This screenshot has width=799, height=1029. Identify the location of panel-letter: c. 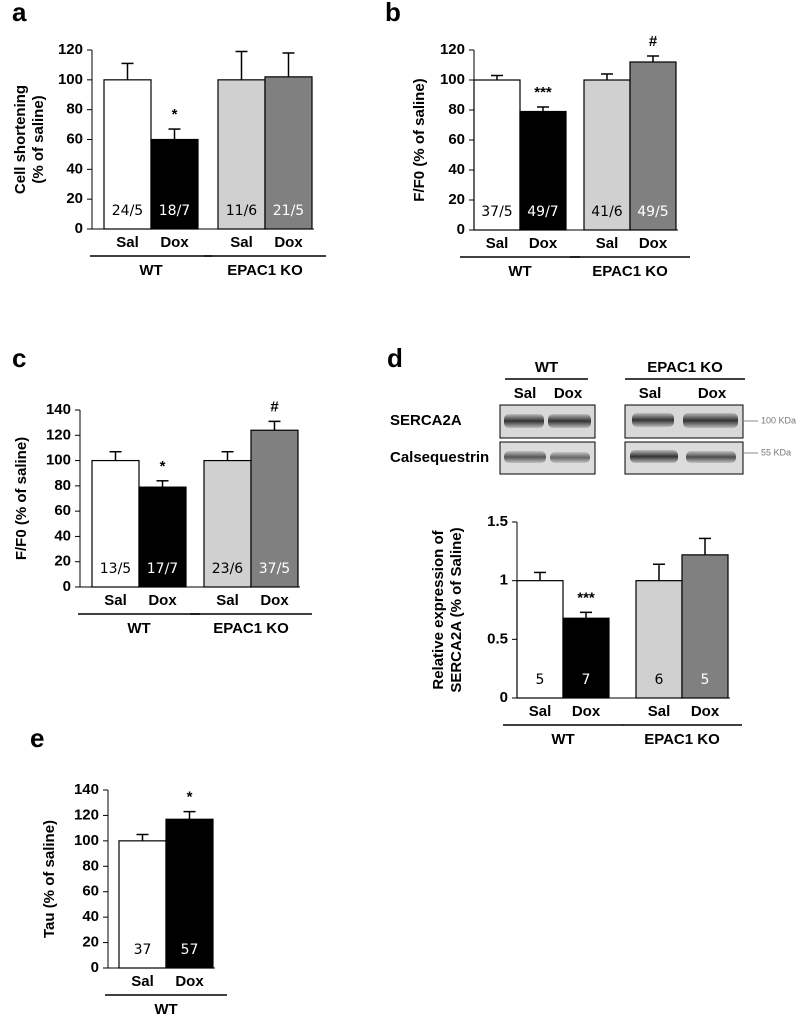
(19, 358).